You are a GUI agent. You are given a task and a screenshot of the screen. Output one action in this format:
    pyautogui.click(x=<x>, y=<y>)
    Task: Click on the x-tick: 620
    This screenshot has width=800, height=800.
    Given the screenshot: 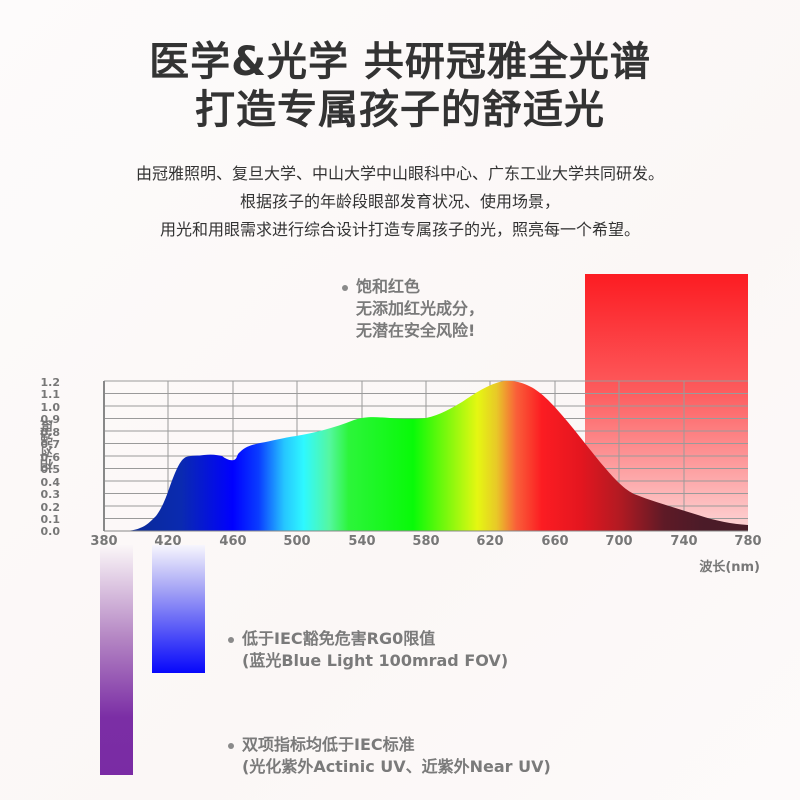 What is the action you would take?
    pyautogui.click(x=490, y=541)
    